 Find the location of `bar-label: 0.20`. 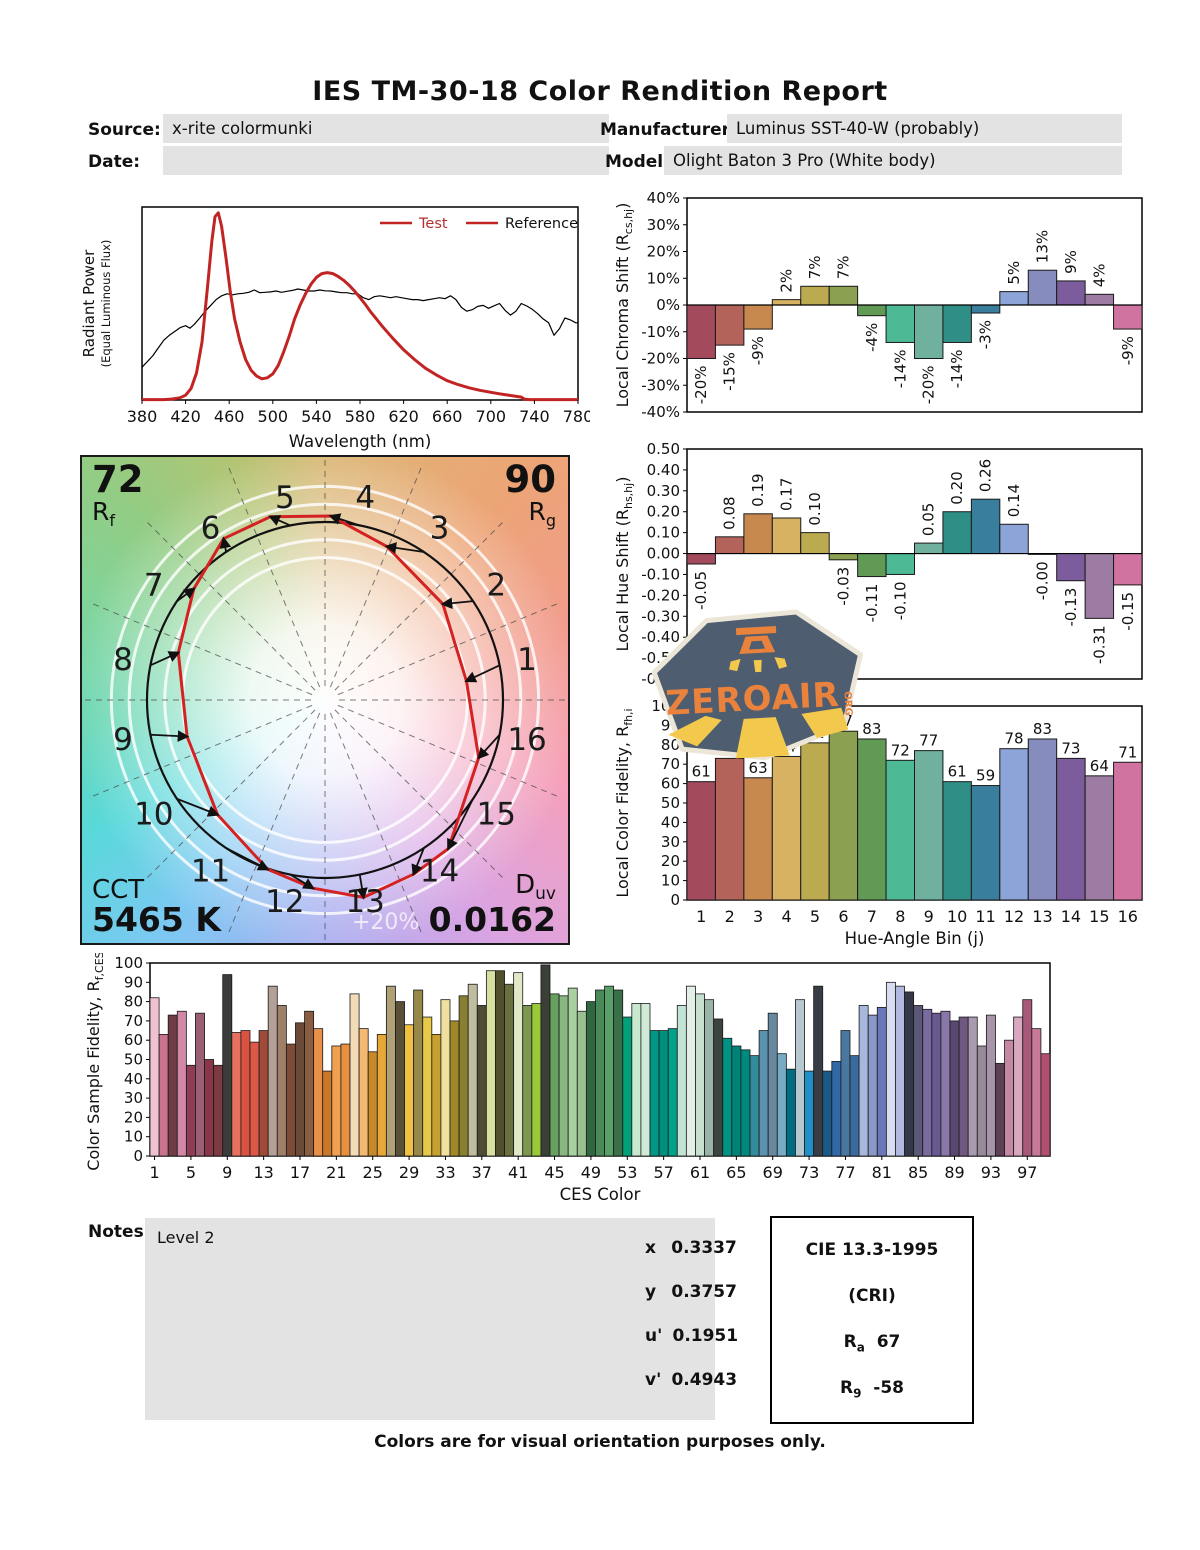

bar-label: 0.20 is located at coordinates (957, 487).